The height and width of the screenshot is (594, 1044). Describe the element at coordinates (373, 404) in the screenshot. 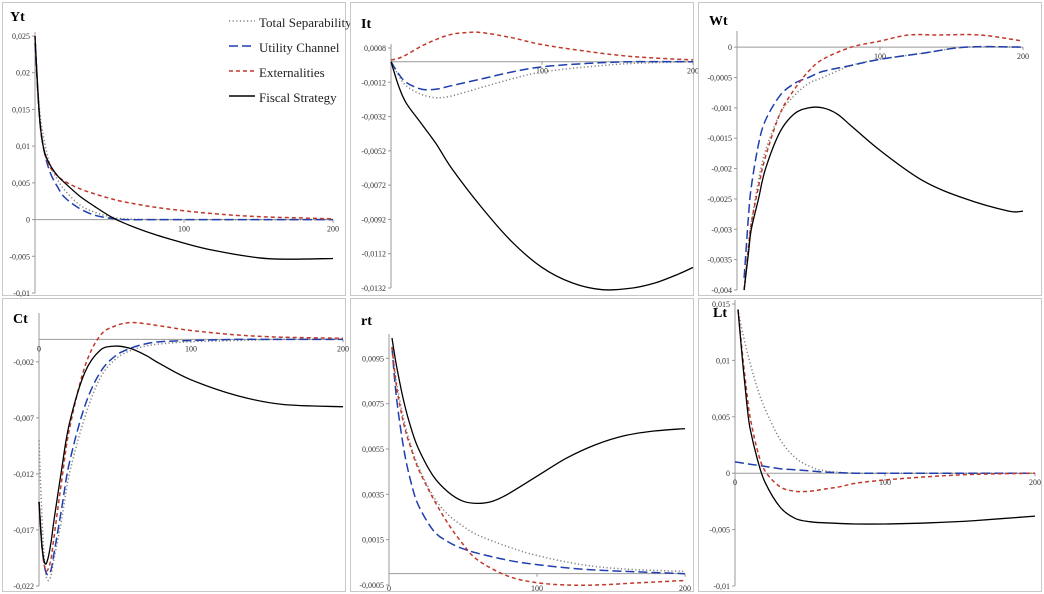

I see `y-tick-label: 0,0075` at that location.